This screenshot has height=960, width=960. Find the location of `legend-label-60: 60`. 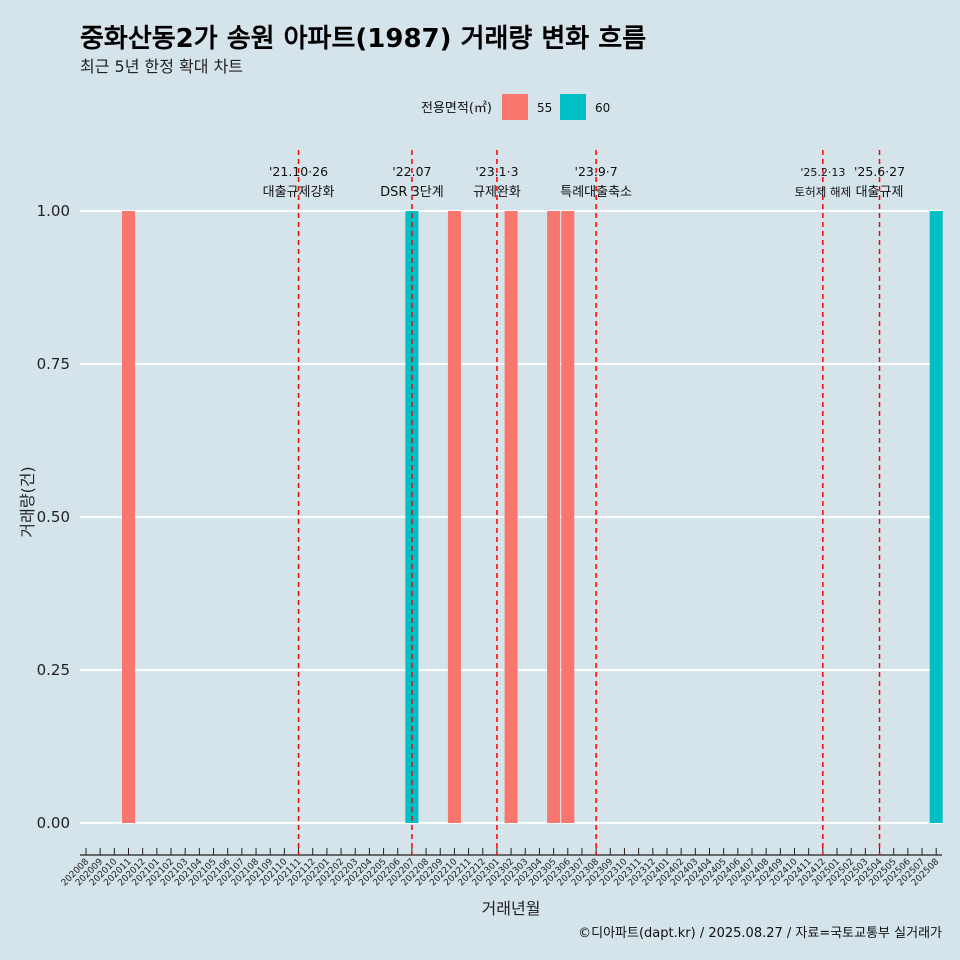

legend-label-60: 60 is located at coordinates (602, 108).